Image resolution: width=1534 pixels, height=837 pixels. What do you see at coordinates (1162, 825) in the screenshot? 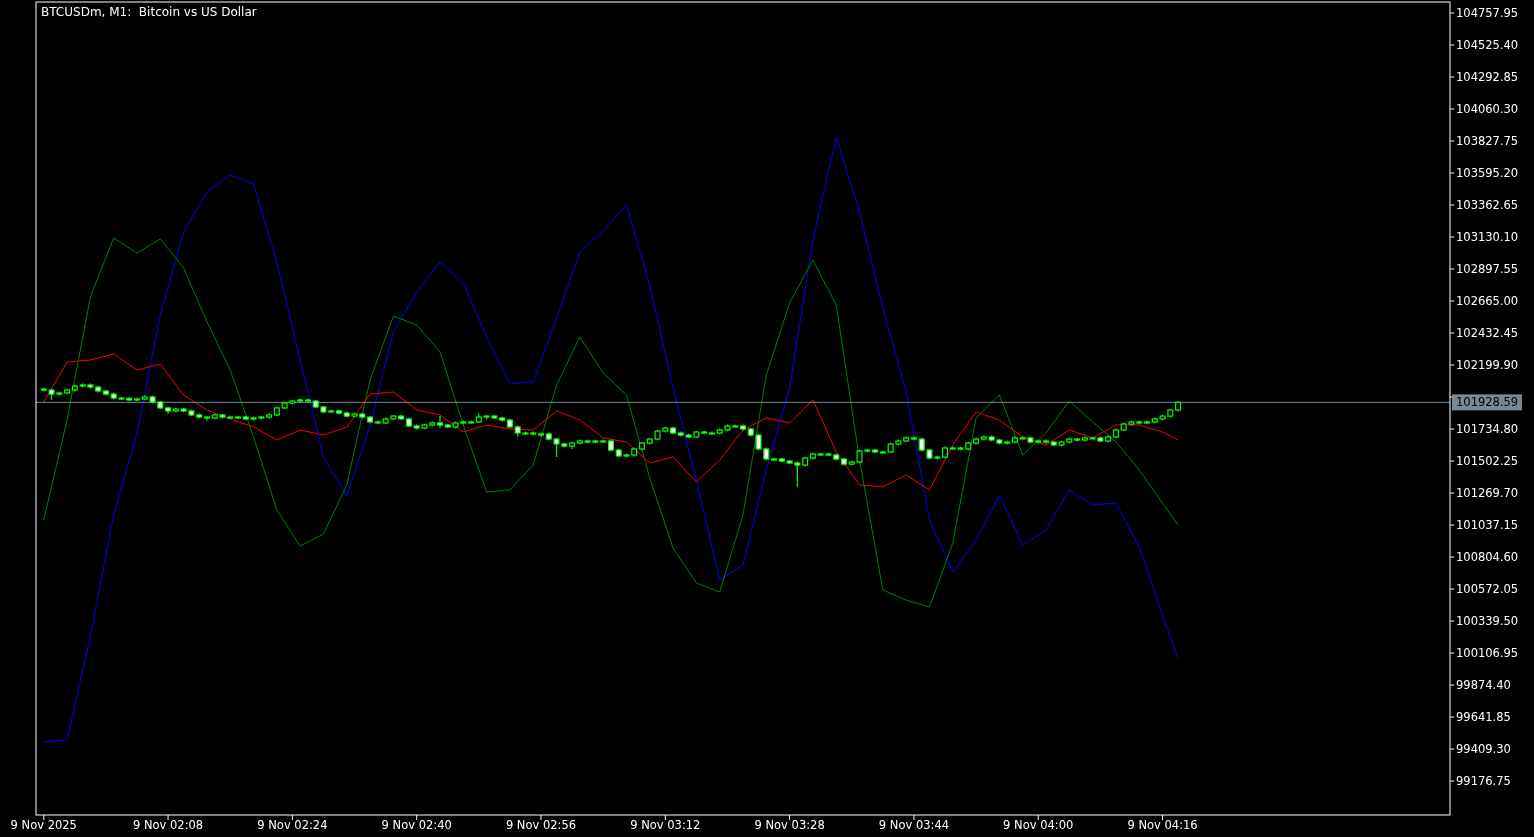
I see `x-tick-label: 9 Nov 04:16` at bounding box center [1162, 825].